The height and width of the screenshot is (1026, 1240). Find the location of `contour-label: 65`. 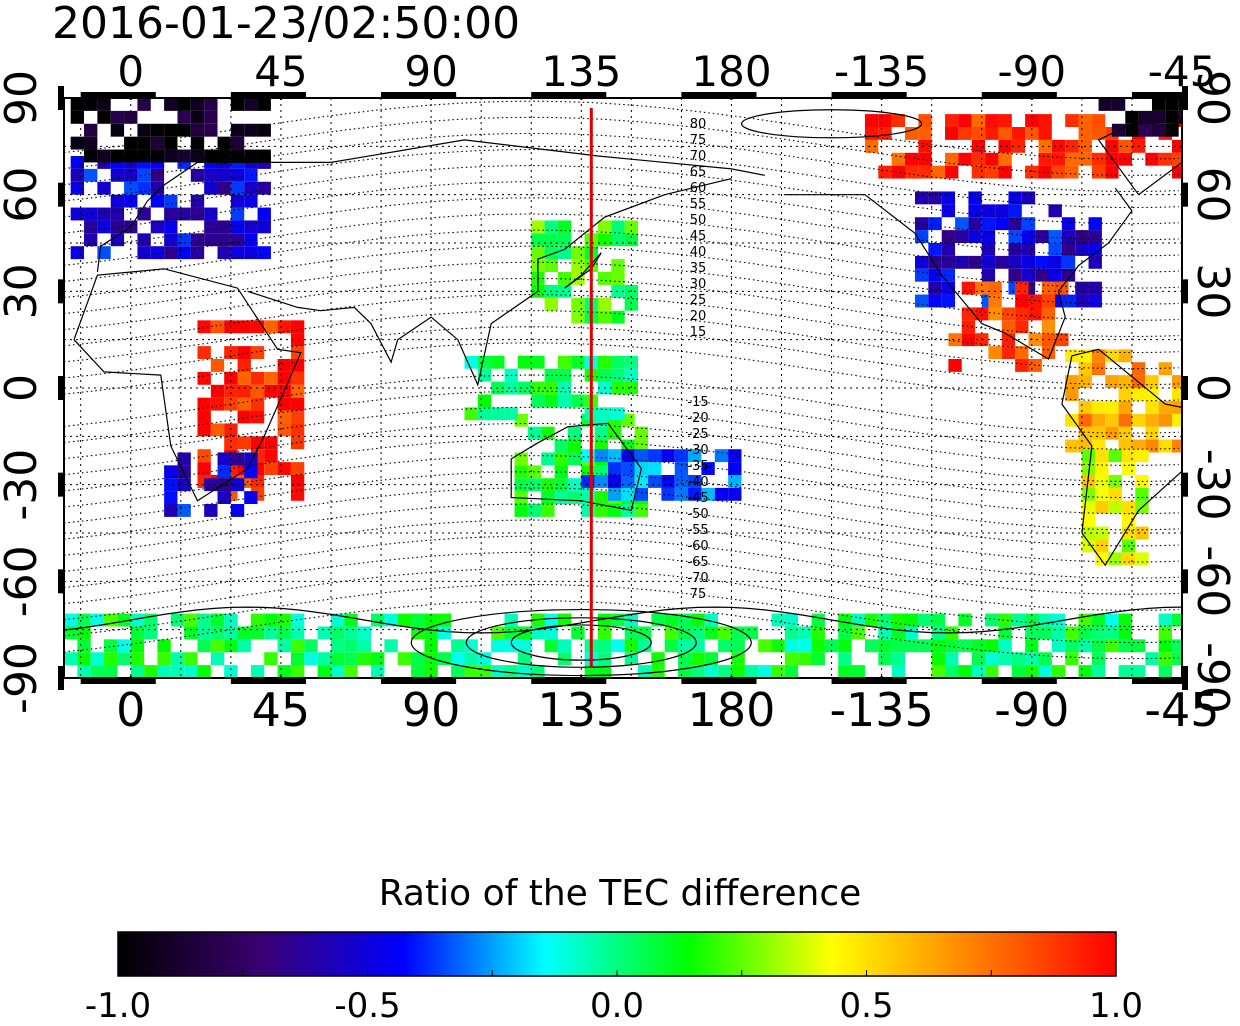

contour-label: 65 is located at coordinates (698, 172).